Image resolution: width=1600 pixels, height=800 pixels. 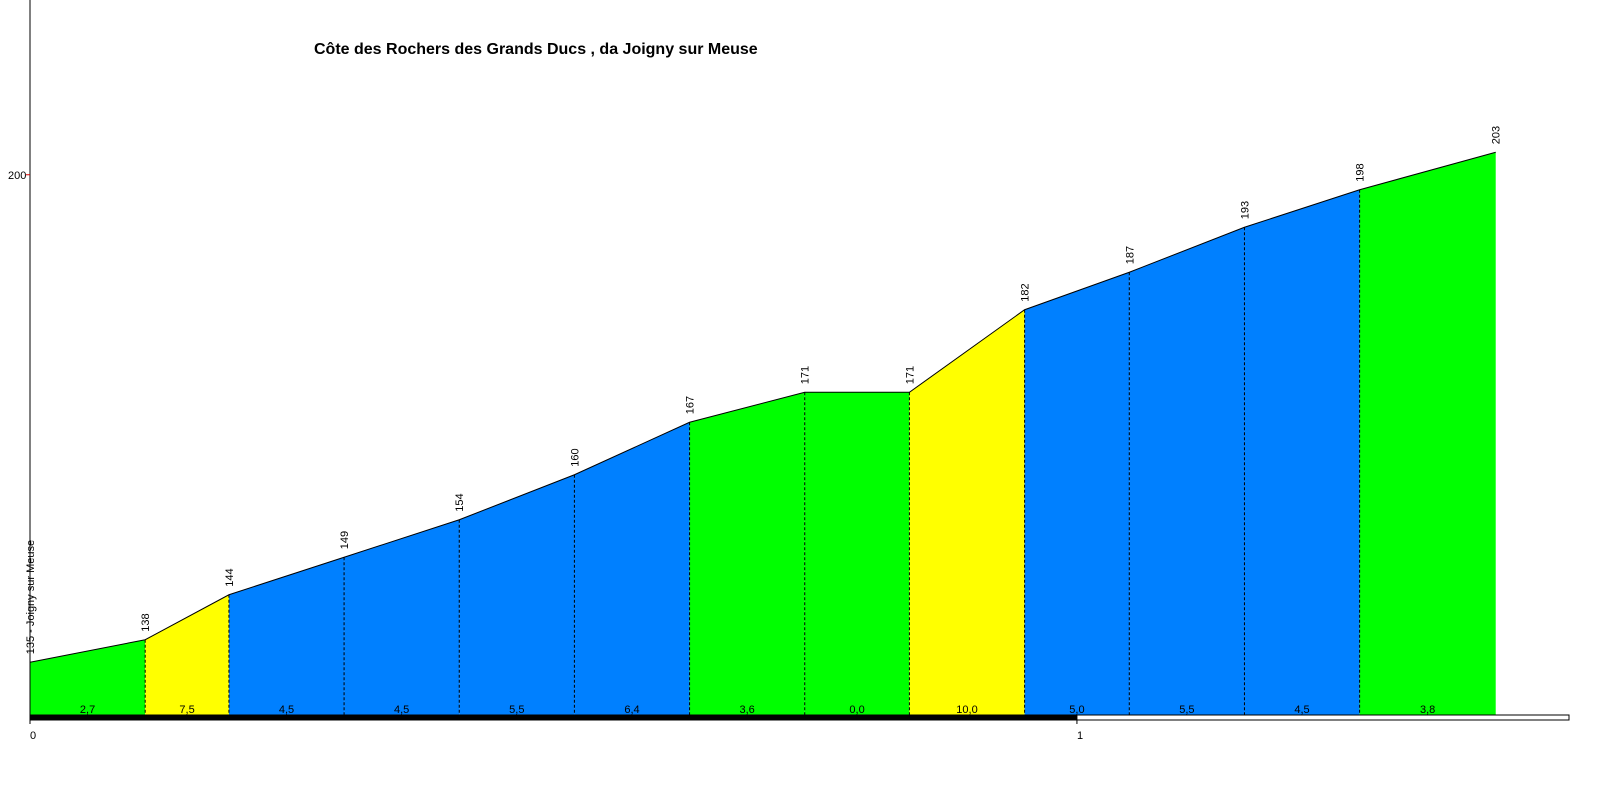 I want to click on elevation-label: 167, so click(x=691, y=405).